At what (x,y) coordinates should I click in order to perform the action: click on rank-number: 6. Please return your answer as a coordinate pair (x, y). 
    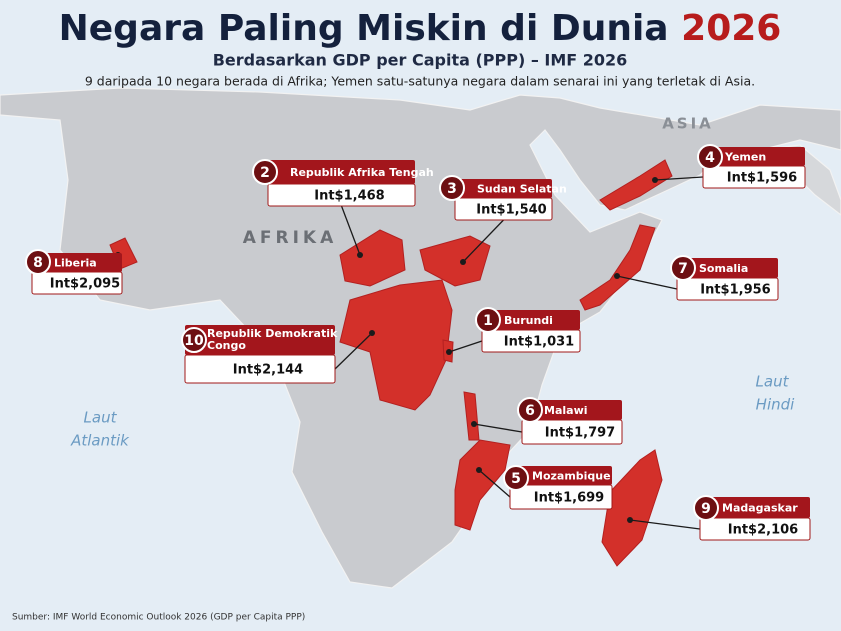
    Looking at the image, I should click on (530, 411).